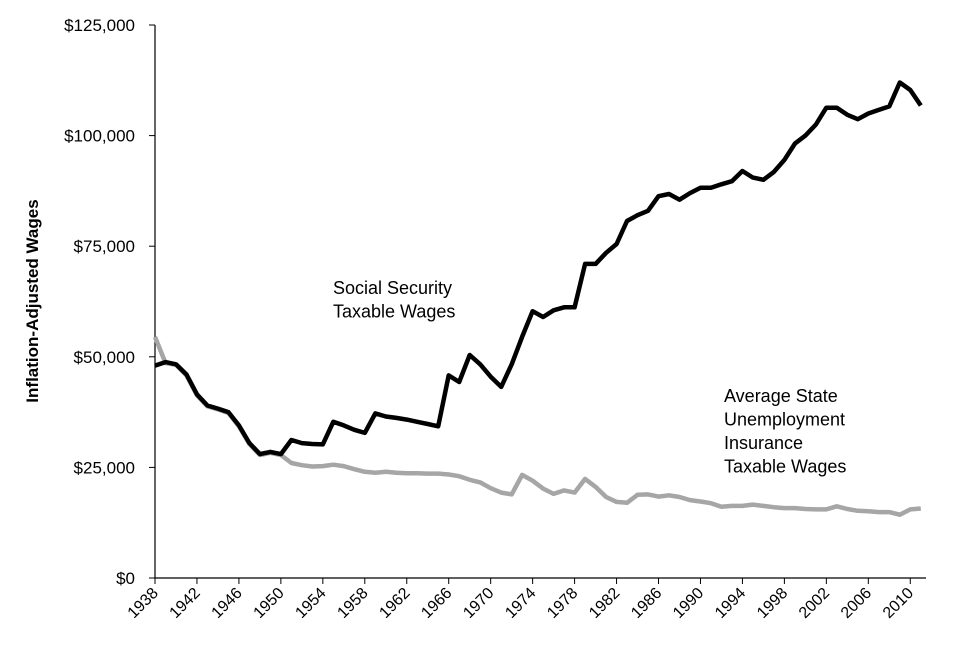  What do you see at coordinates (99, 136) in the screenshot?
I see `y-tick-label: $100,000` at bounding box center [99, 136].